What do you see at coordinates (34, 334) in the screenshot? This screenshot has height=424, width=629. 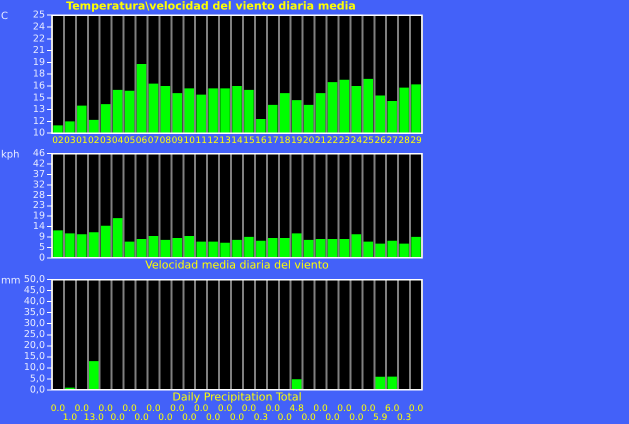 I see `y-tick-label: 25,0` at bounding box center [34, 334].